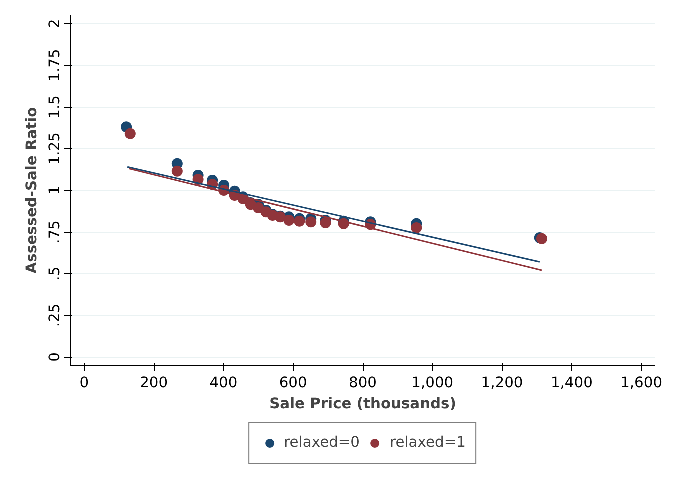 The width and height of the screenshot is (691, 501). Describe the element at coordinates (322, 442) in the screenshot. I see `legend-label: relaxed=0` at that location.